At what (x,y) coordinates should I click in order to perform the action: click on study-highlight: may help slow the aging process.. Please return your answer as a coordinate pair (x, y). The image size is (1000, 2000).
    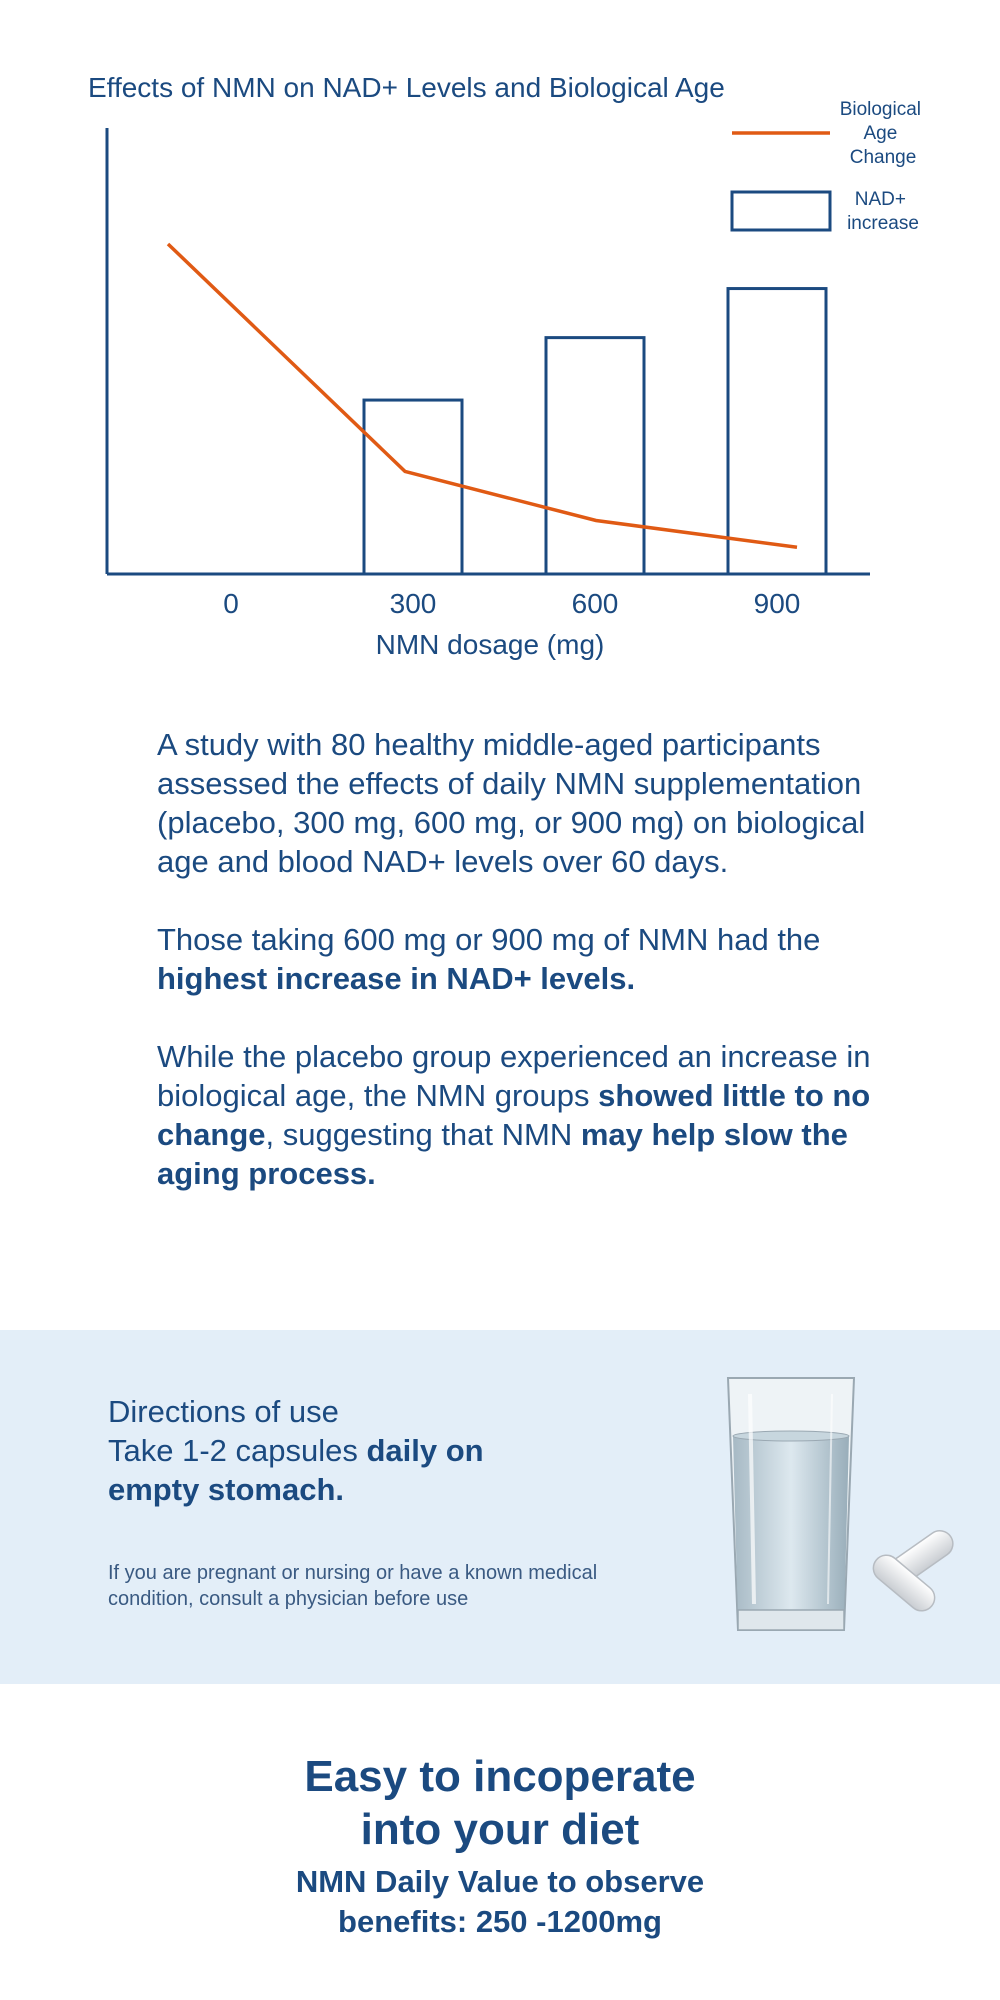
    Looking at the image, I should click on (502, 1154).